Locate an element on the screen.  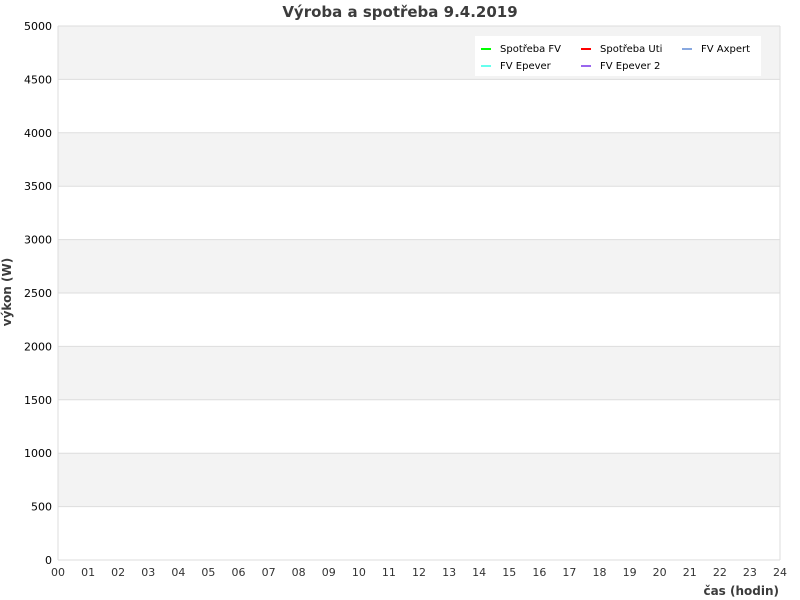
y-tick-label: 5000 is located at coordinates (38, 26).